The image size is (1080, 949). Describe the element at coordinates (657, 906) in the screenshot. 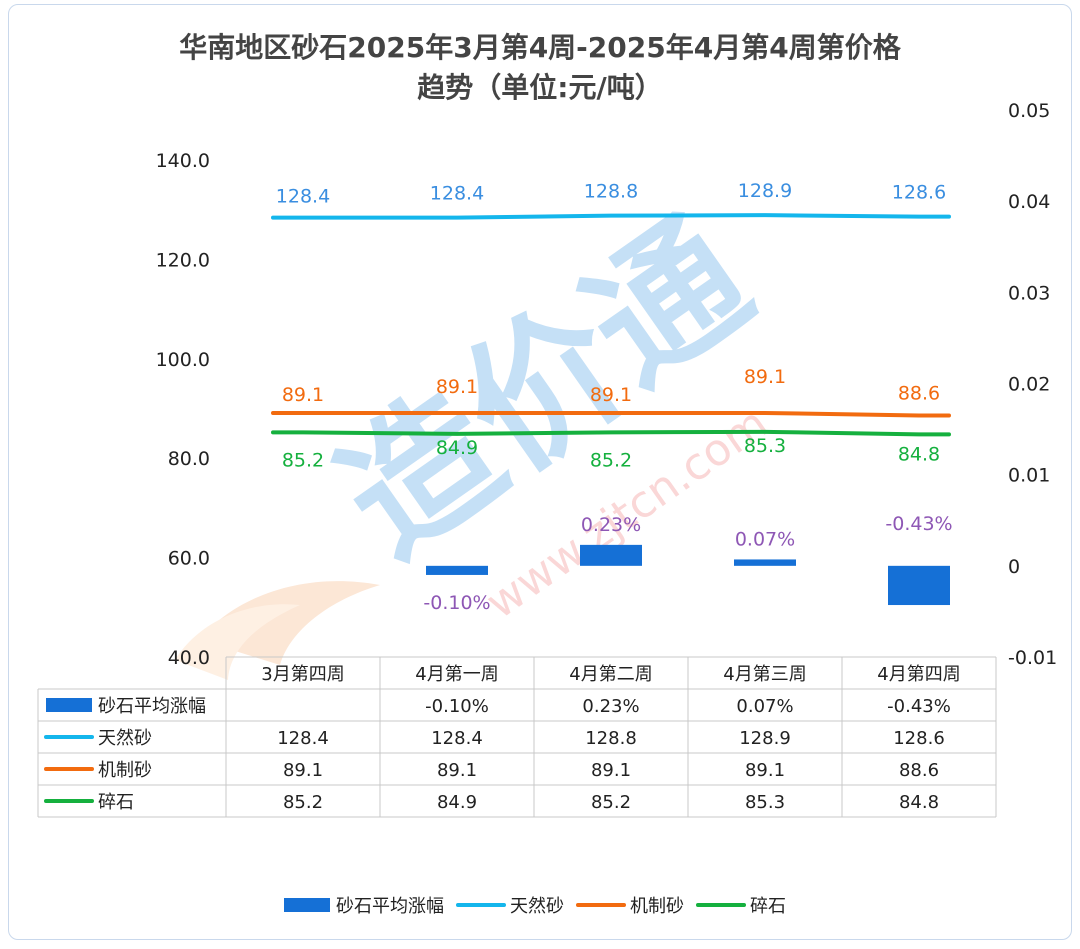

I see `legend-label: 机制砂` at that location.